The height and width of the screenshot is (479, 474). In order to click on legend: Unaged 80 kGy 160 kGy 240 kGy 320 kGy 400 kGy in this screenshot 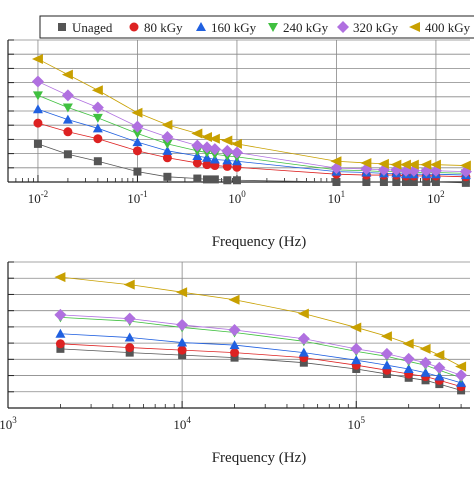, I will do `click(256, 27)`.